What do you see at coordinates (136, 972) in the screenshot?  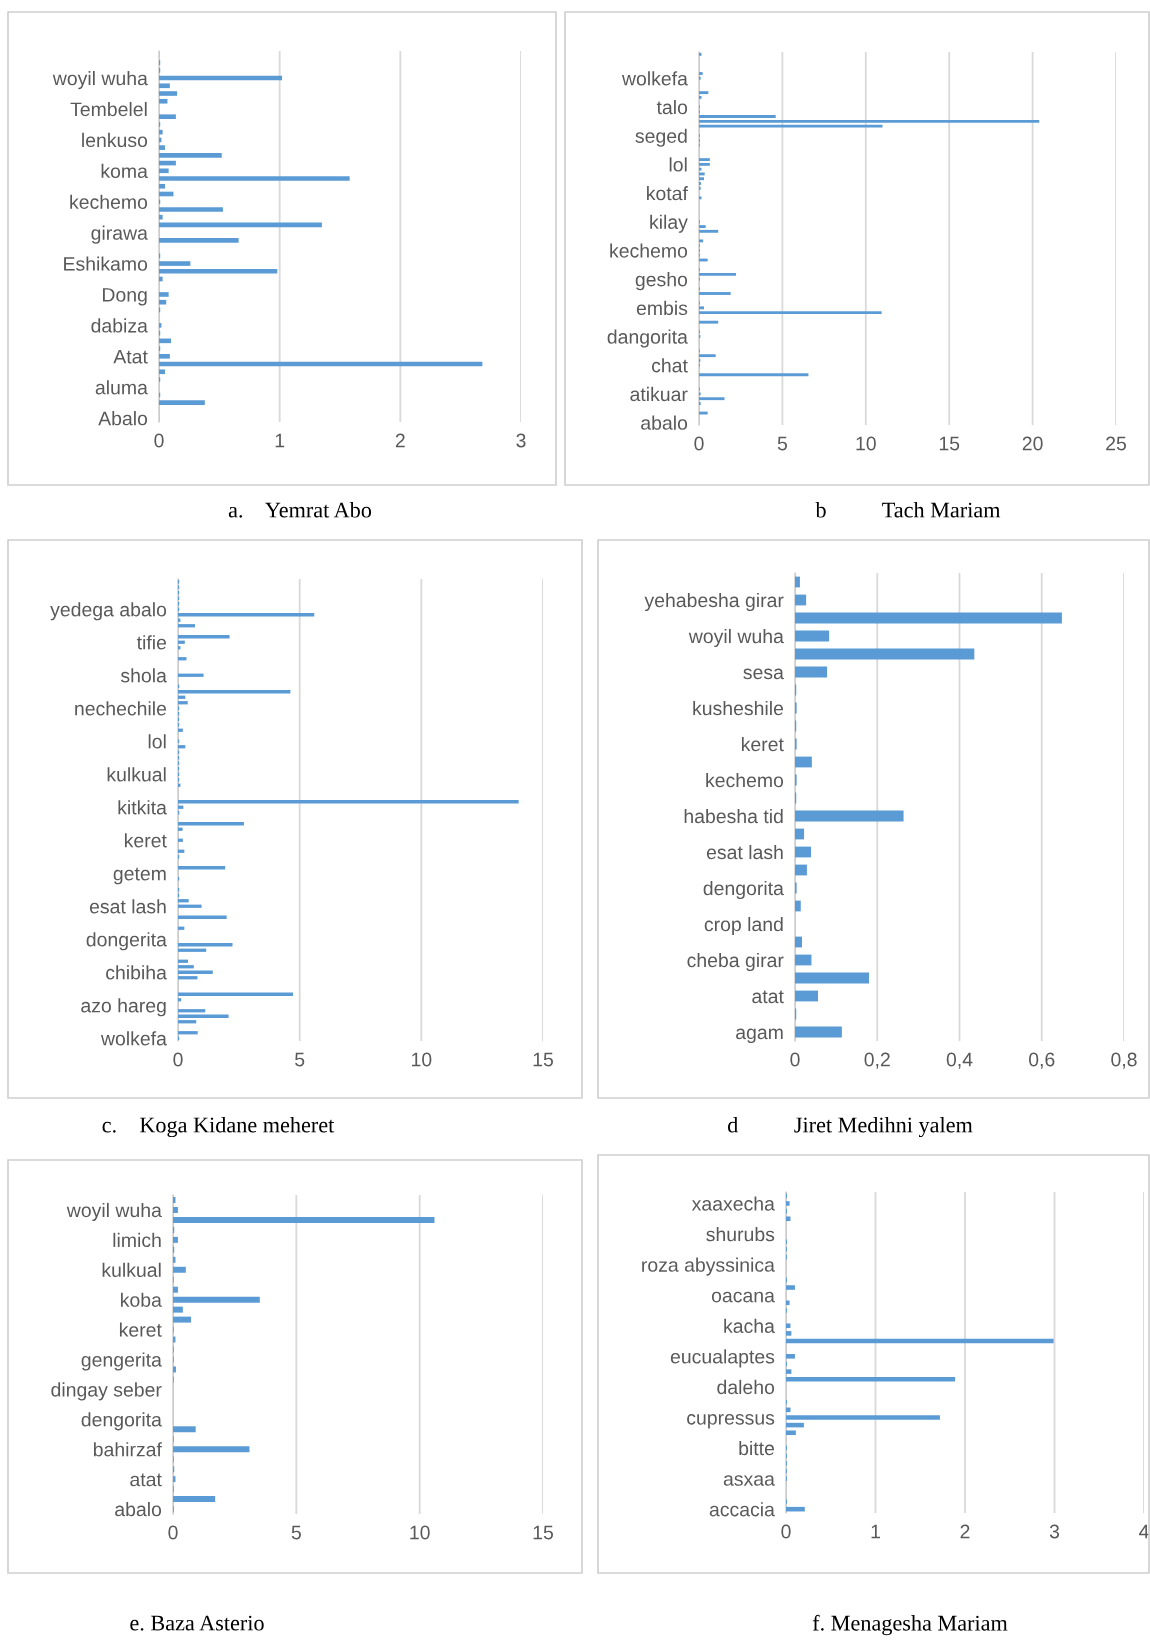 I see `y-tick-label: chibiha` at bounding box center [136, 972].